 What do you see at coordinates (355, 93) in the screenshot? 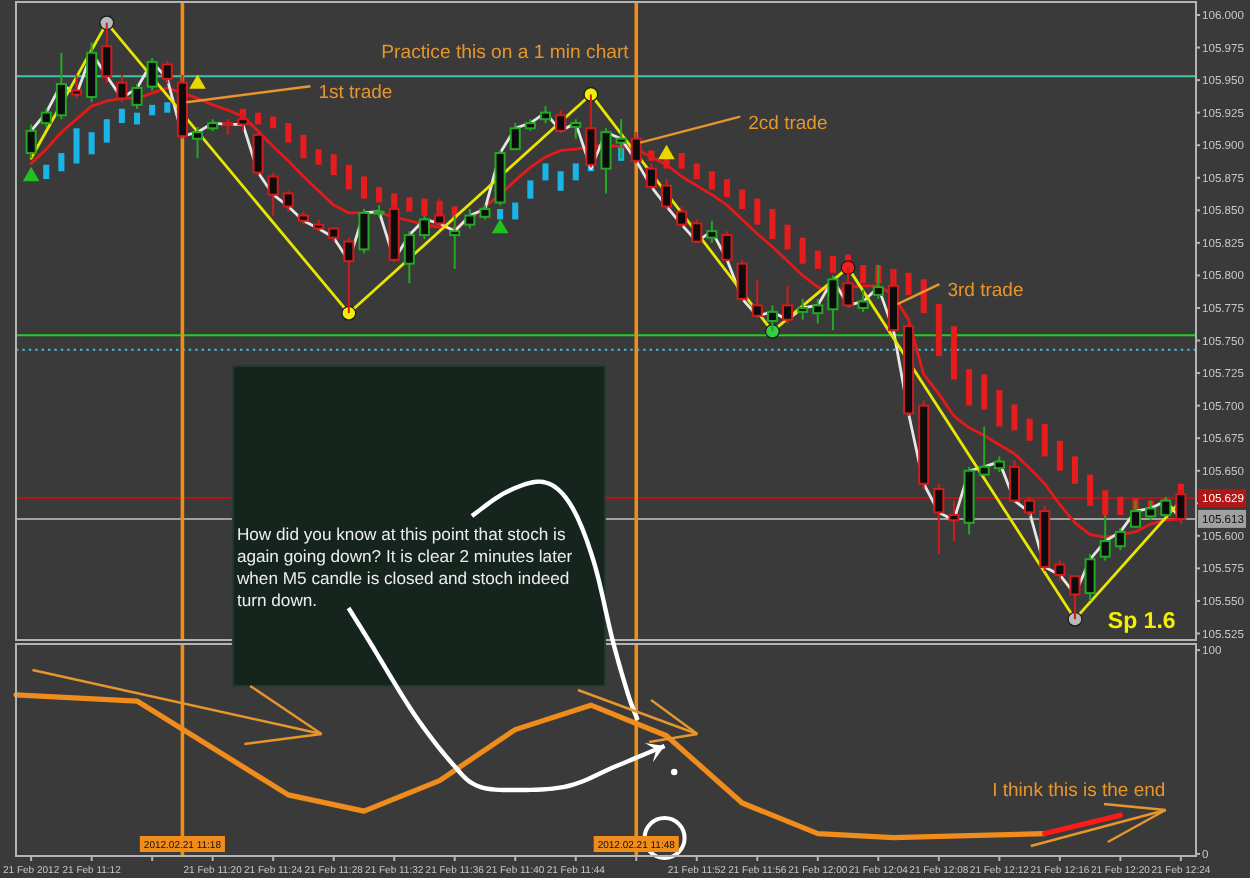
I see `annotation: 1st trade` at bounding box center [355, 93].